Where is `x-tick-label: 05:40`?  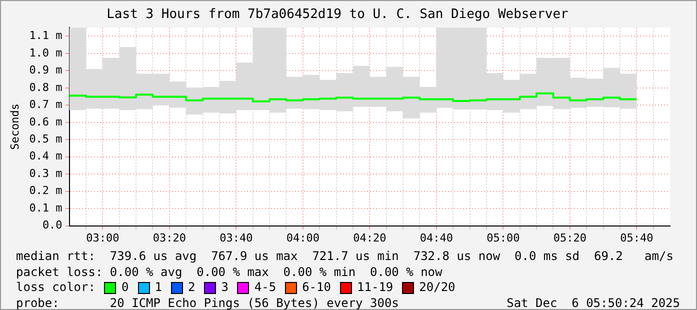
x-tick-label: 05:40 is located at coordinates (637, 237).